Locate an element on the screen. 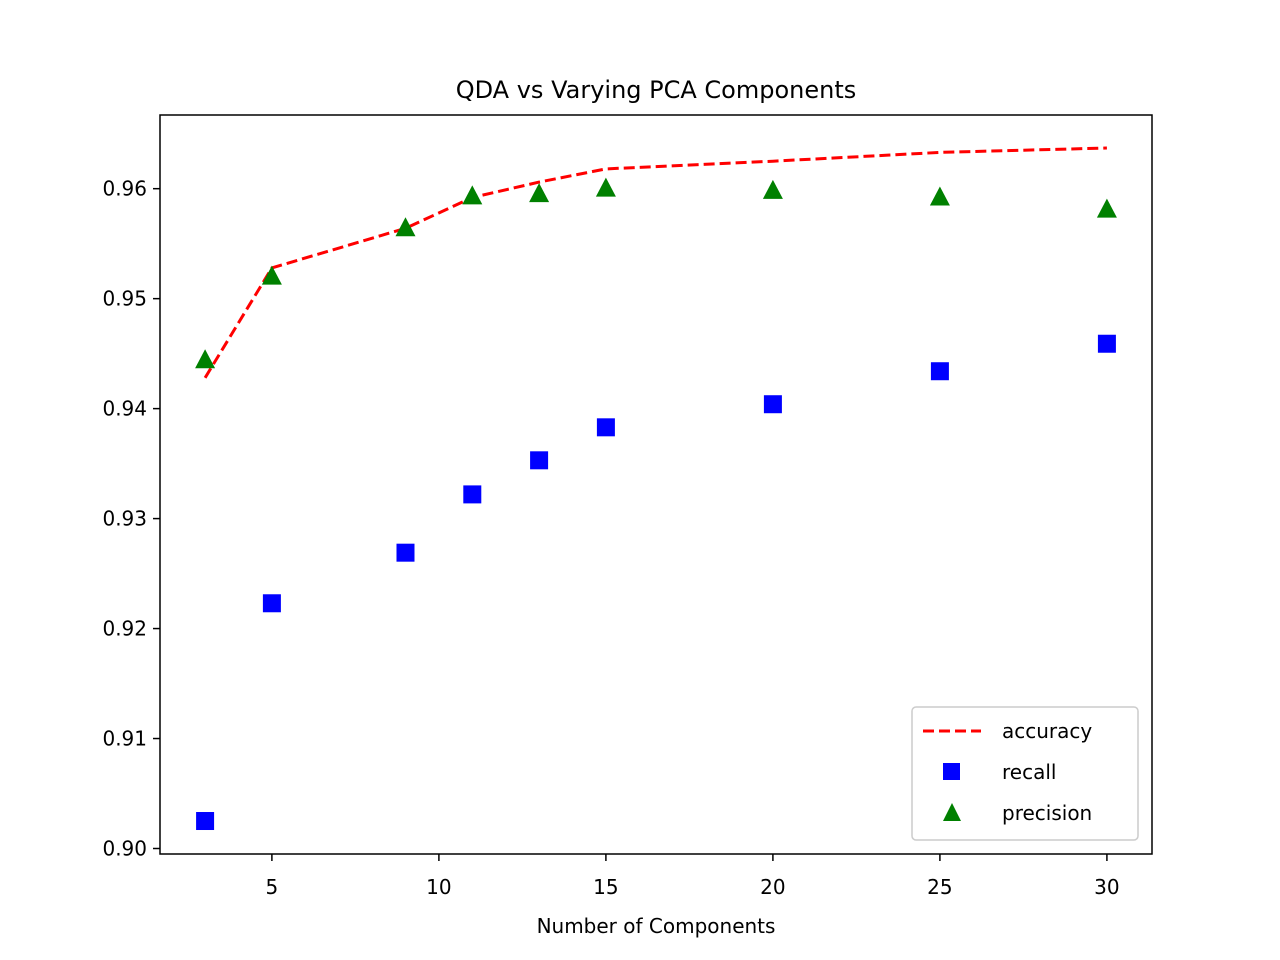  y-tick-label: 0.91 is located at coordinates (124, 739).